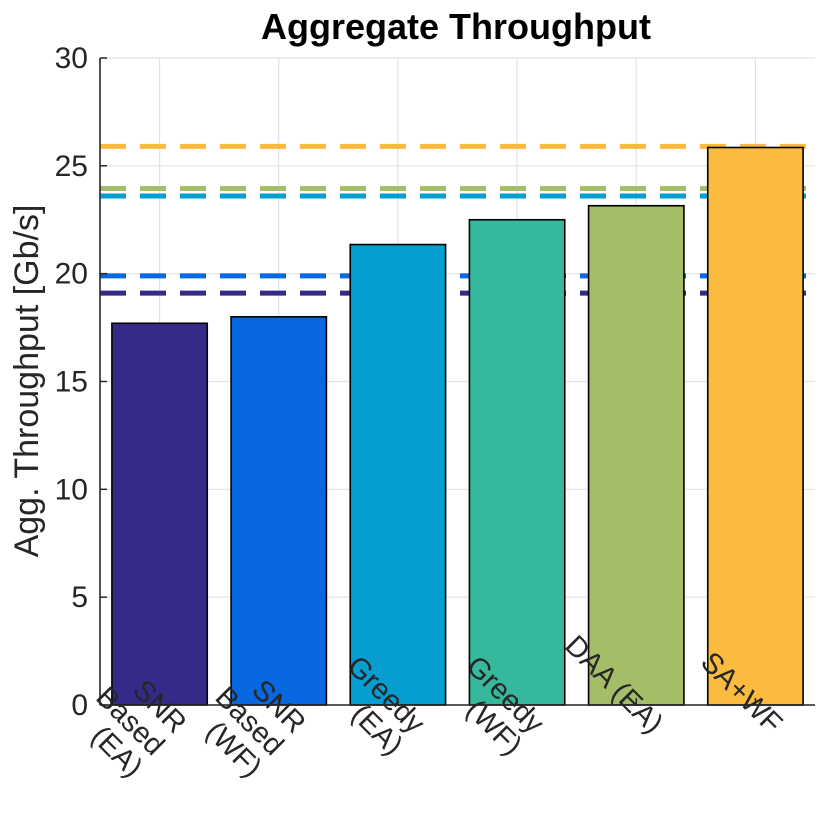 The height and width of the screenshot is (835, 830). What do you see at coordinates (71, 489) in the screenshot?
I see `y-tick-label: 10` at bounding box center [71, 489].